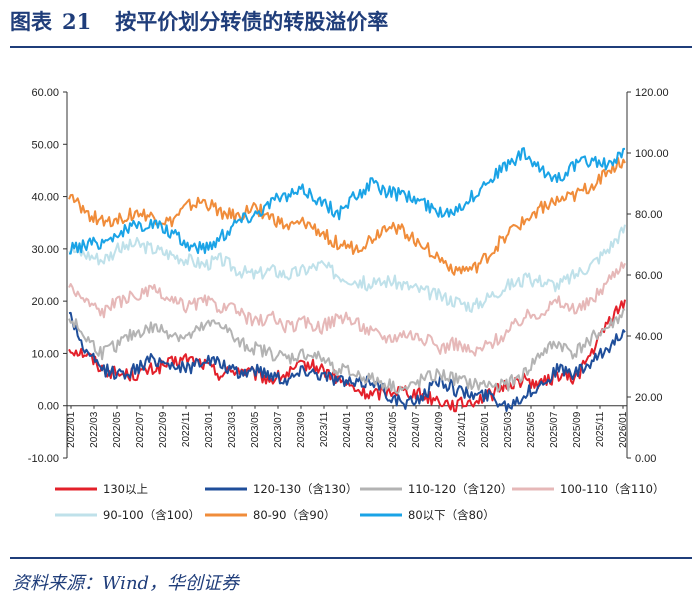 This screenshot has width=700, height=613. Describe the element at coordinates (94, 429) in the screenshot. I see `x-tick-label: 2022/03` at that location.